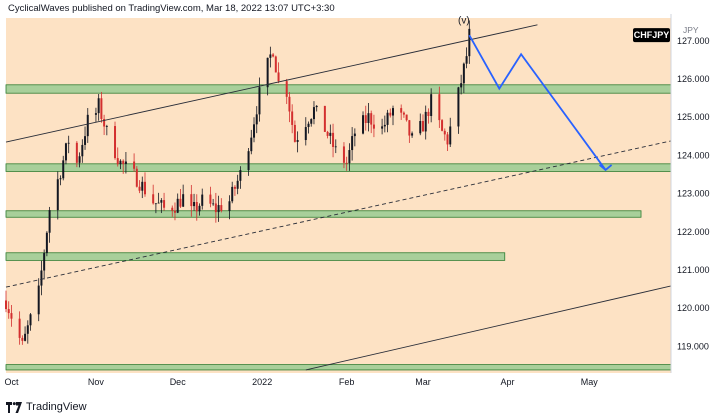 Image resolution: width=720 pixels, height=419 pixels. Describe the element at coordinates (178, 382) in the screenshot. I see `time-tick-label: Dec` at that location.